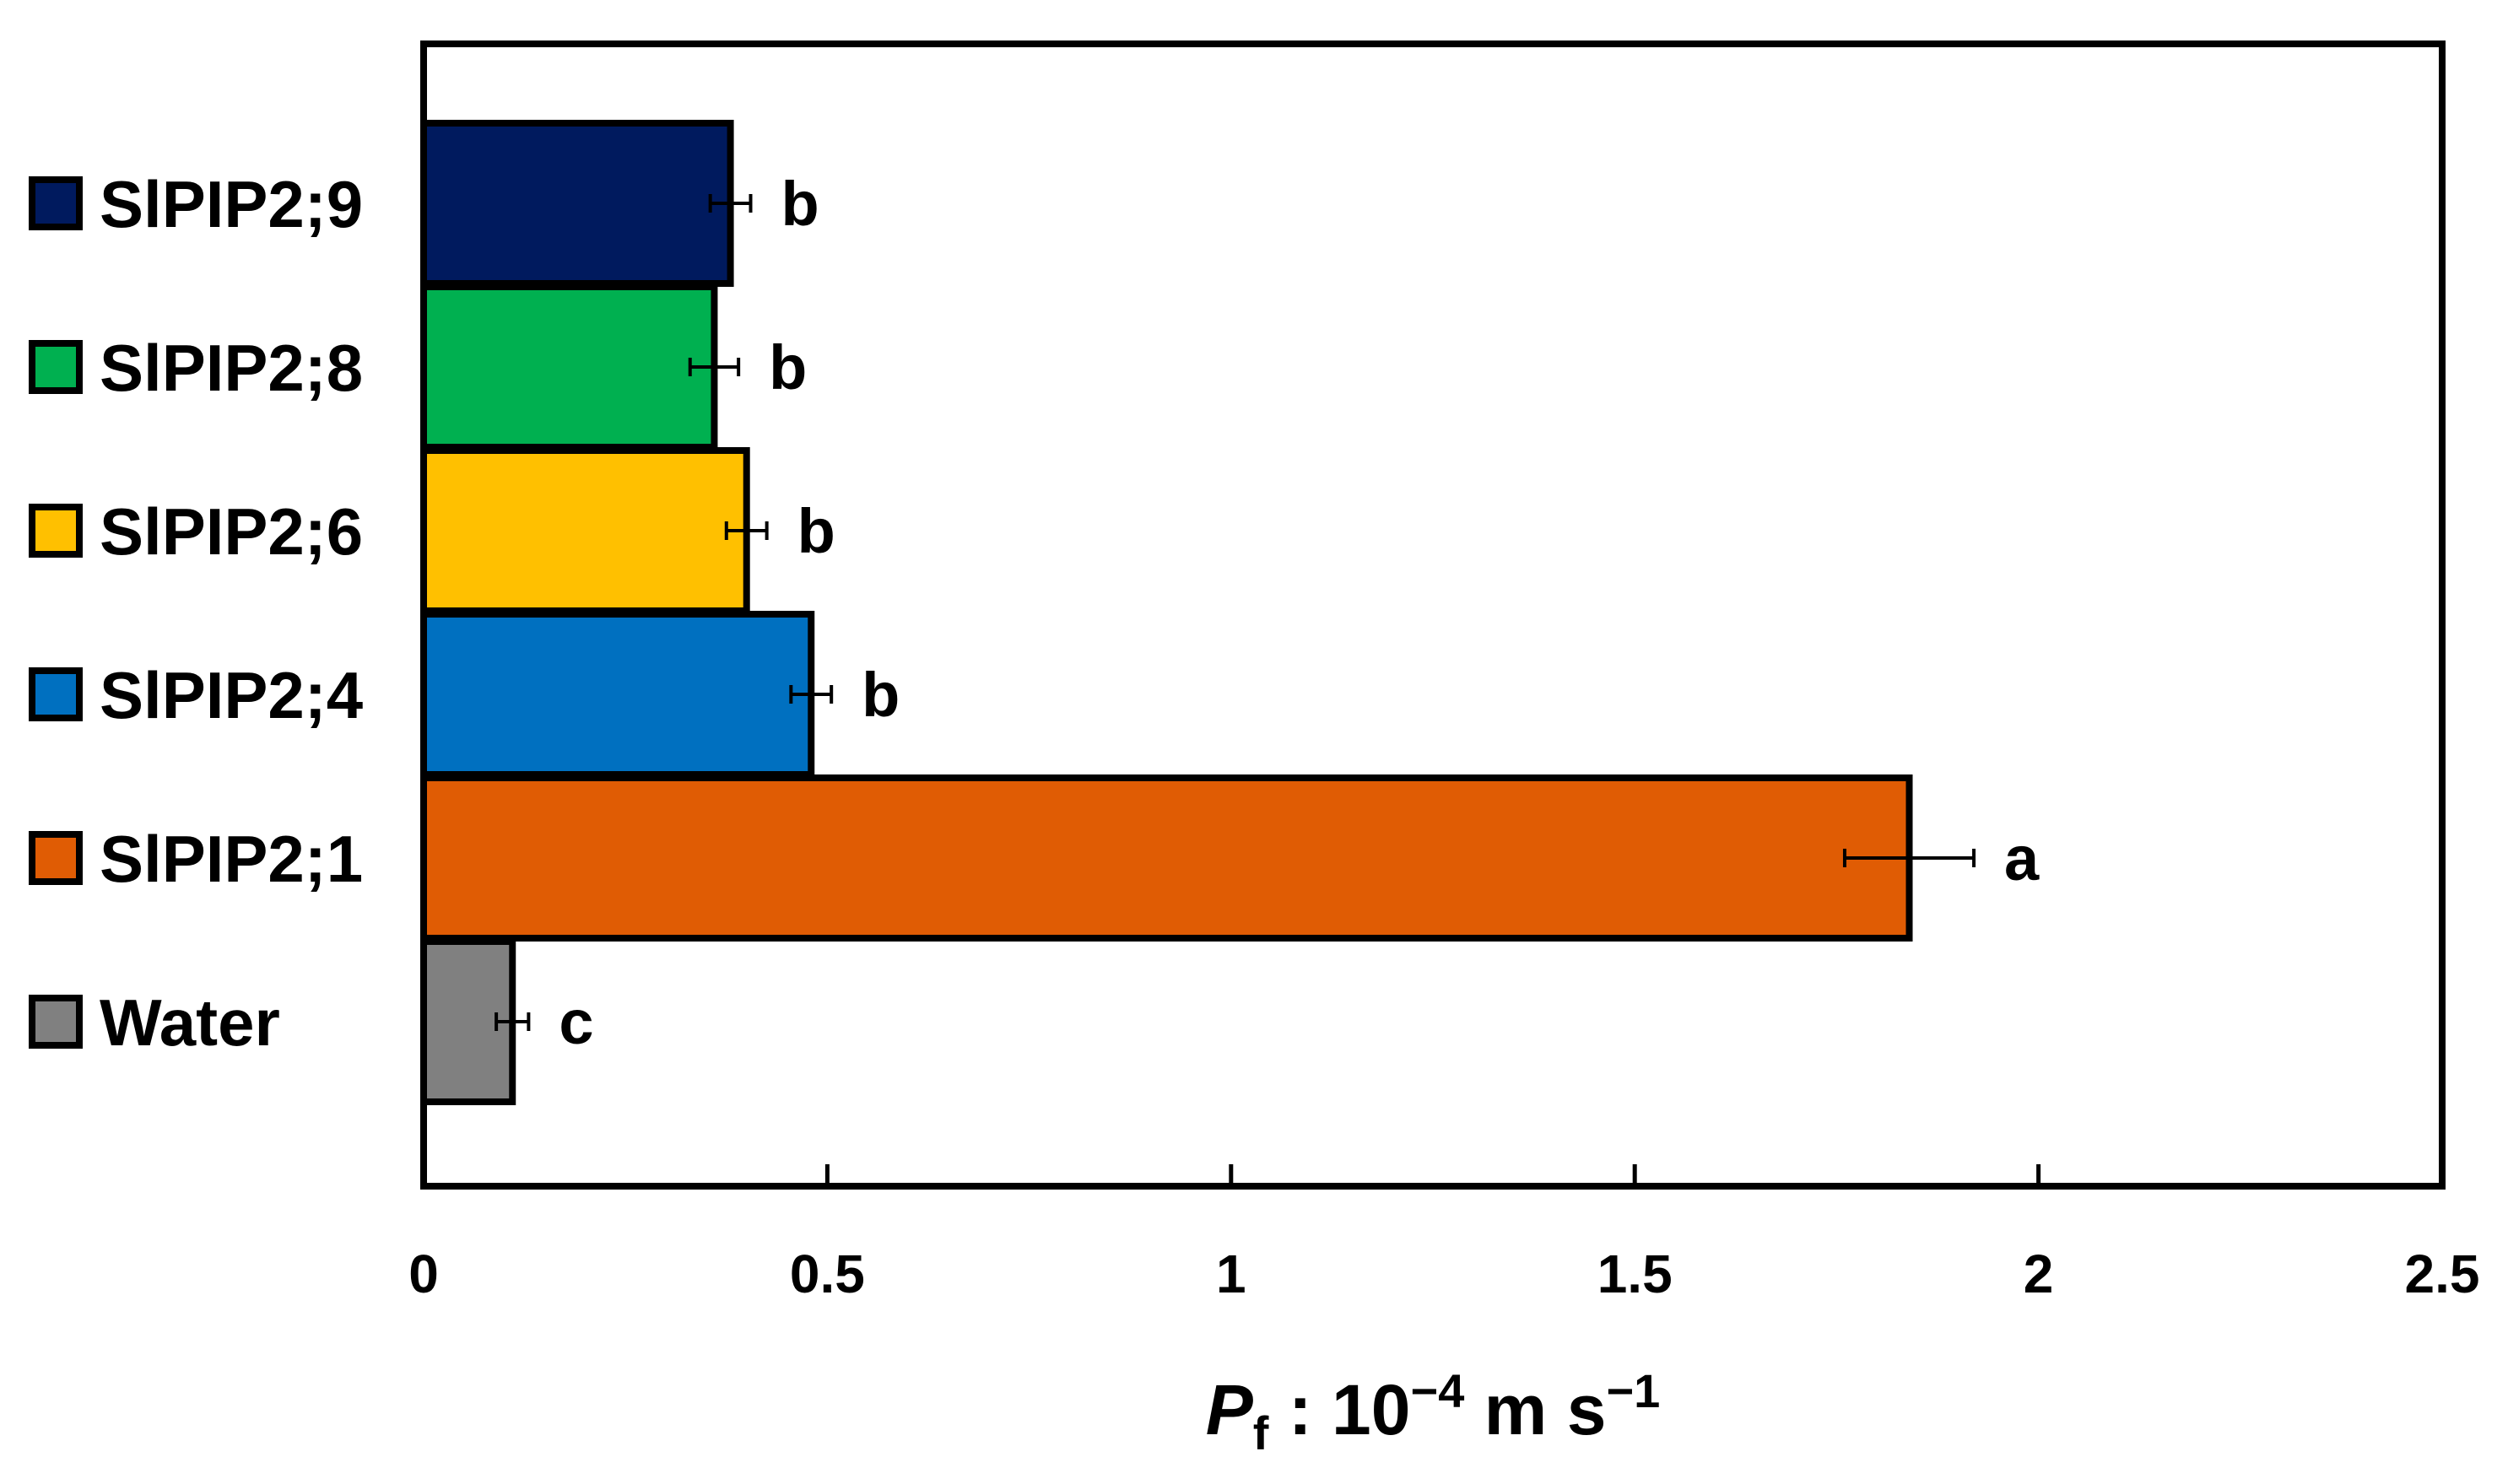 The height and width of the screenshot is (1484, 2508). I want to click on legend-entry-slpip2-4: SlPIP2;4, so click(196, 695).